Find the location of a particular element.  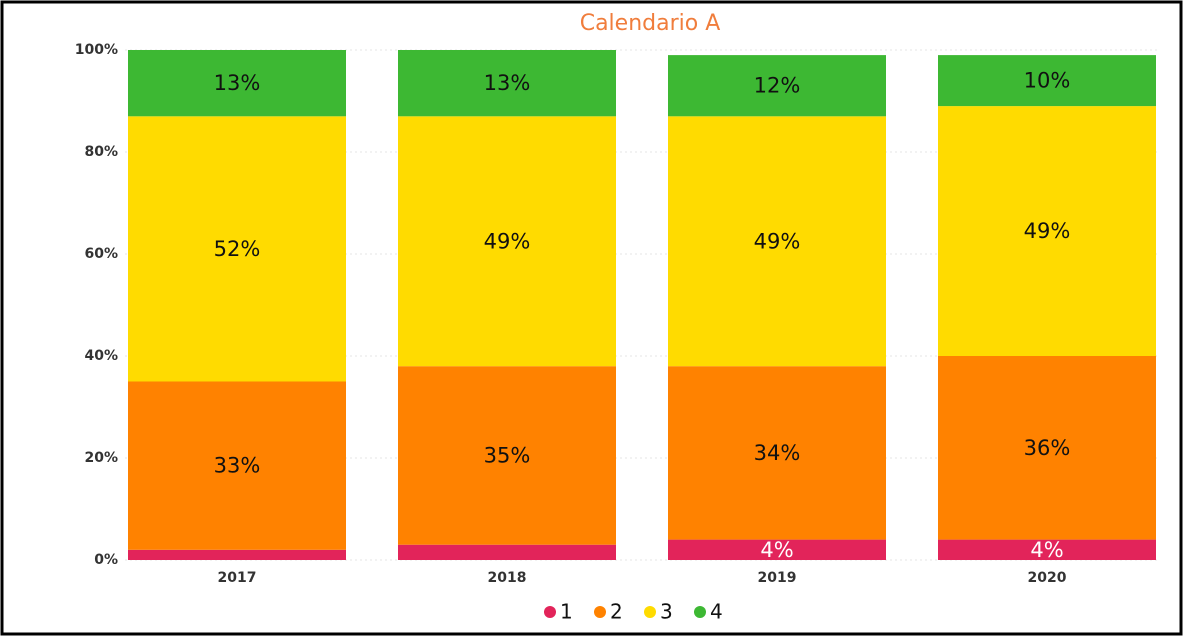

x-tick-label: 2019 is located at coordinates (777, 578).